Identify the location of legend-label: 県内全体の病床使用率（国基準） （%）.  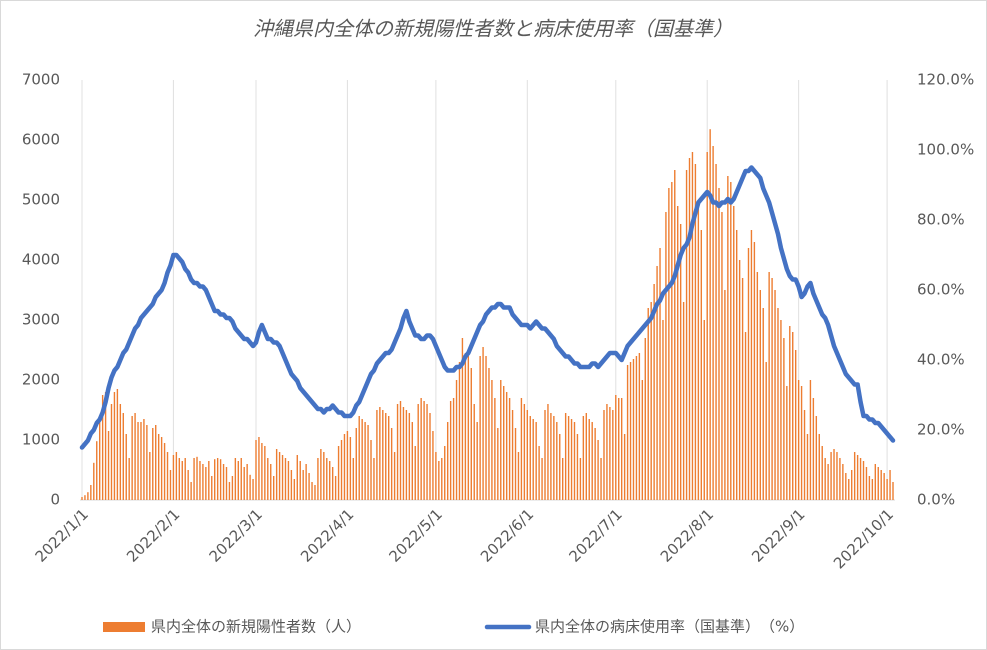
(669, 627).